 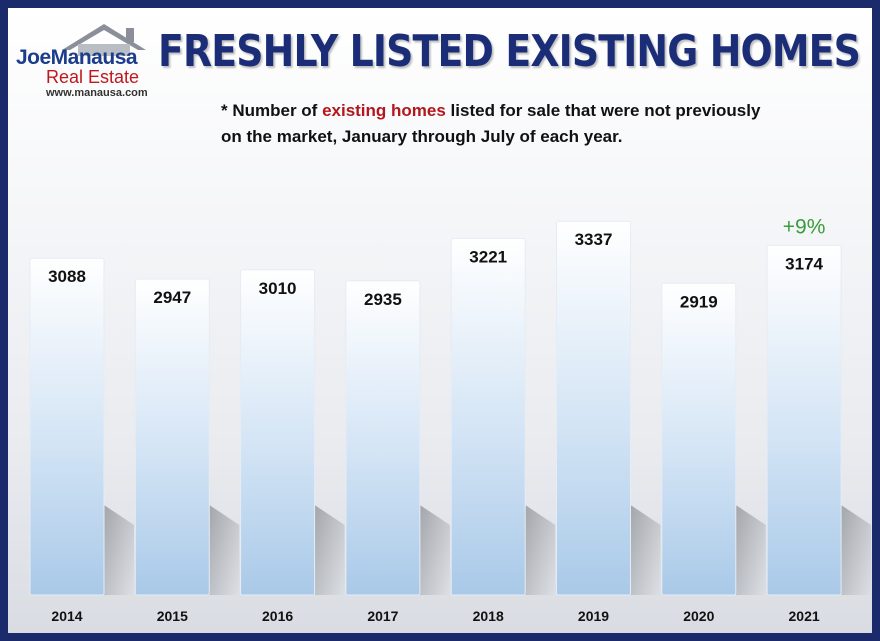 What do you see at coordinates (272, 110) in the screenshot?
I see `subtitle-prefix: * Number of` at bounding box center [272, 110].